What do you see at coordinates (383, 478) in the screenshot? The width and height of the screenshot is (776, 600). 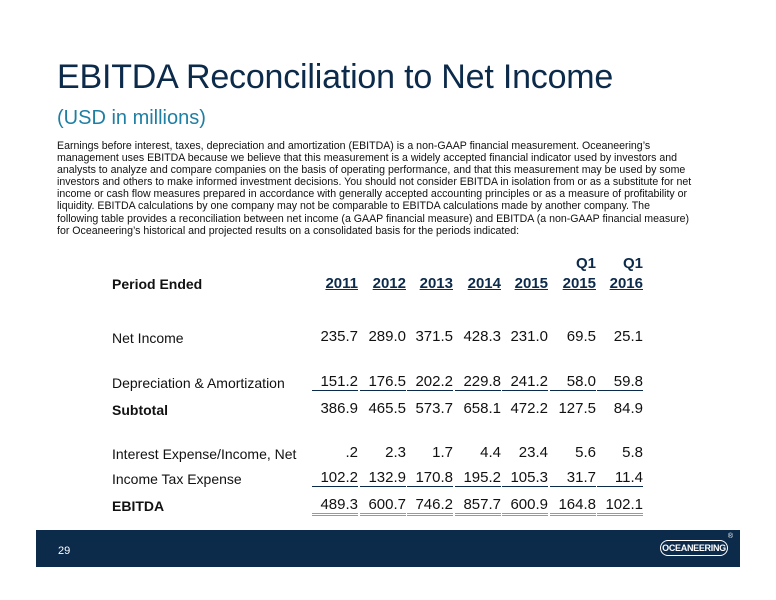 I see `table-cell: 132.9` at bounding box center [383, 478].